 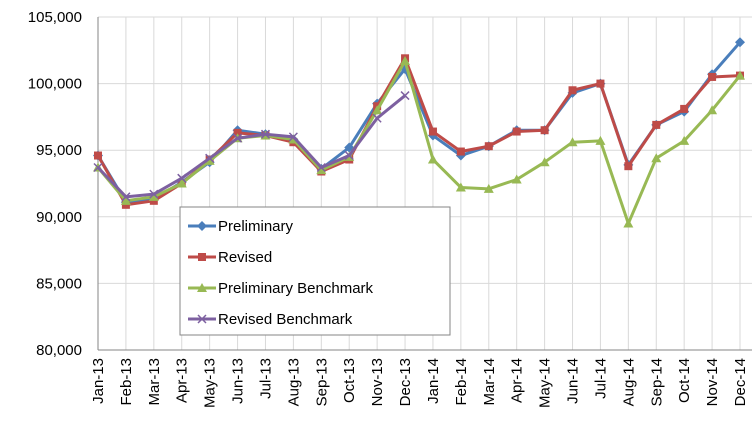 What do you see at coordinates (517, 380) in the screenshot?
I see `x-tick-label: Apr-14` at bounding box center [517, 380].